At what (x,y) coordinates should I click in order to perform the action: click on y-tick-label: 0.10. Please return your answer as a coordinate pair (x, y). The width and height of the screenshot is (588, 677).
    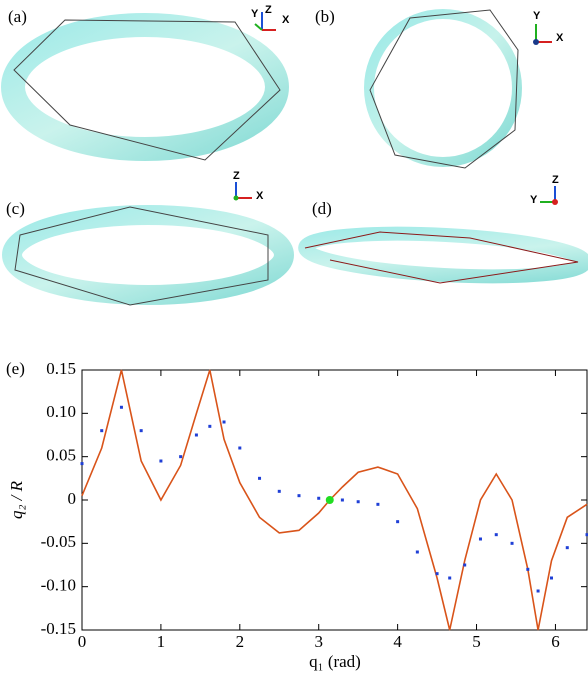
    Looking at the image, I should click on (61, 411).